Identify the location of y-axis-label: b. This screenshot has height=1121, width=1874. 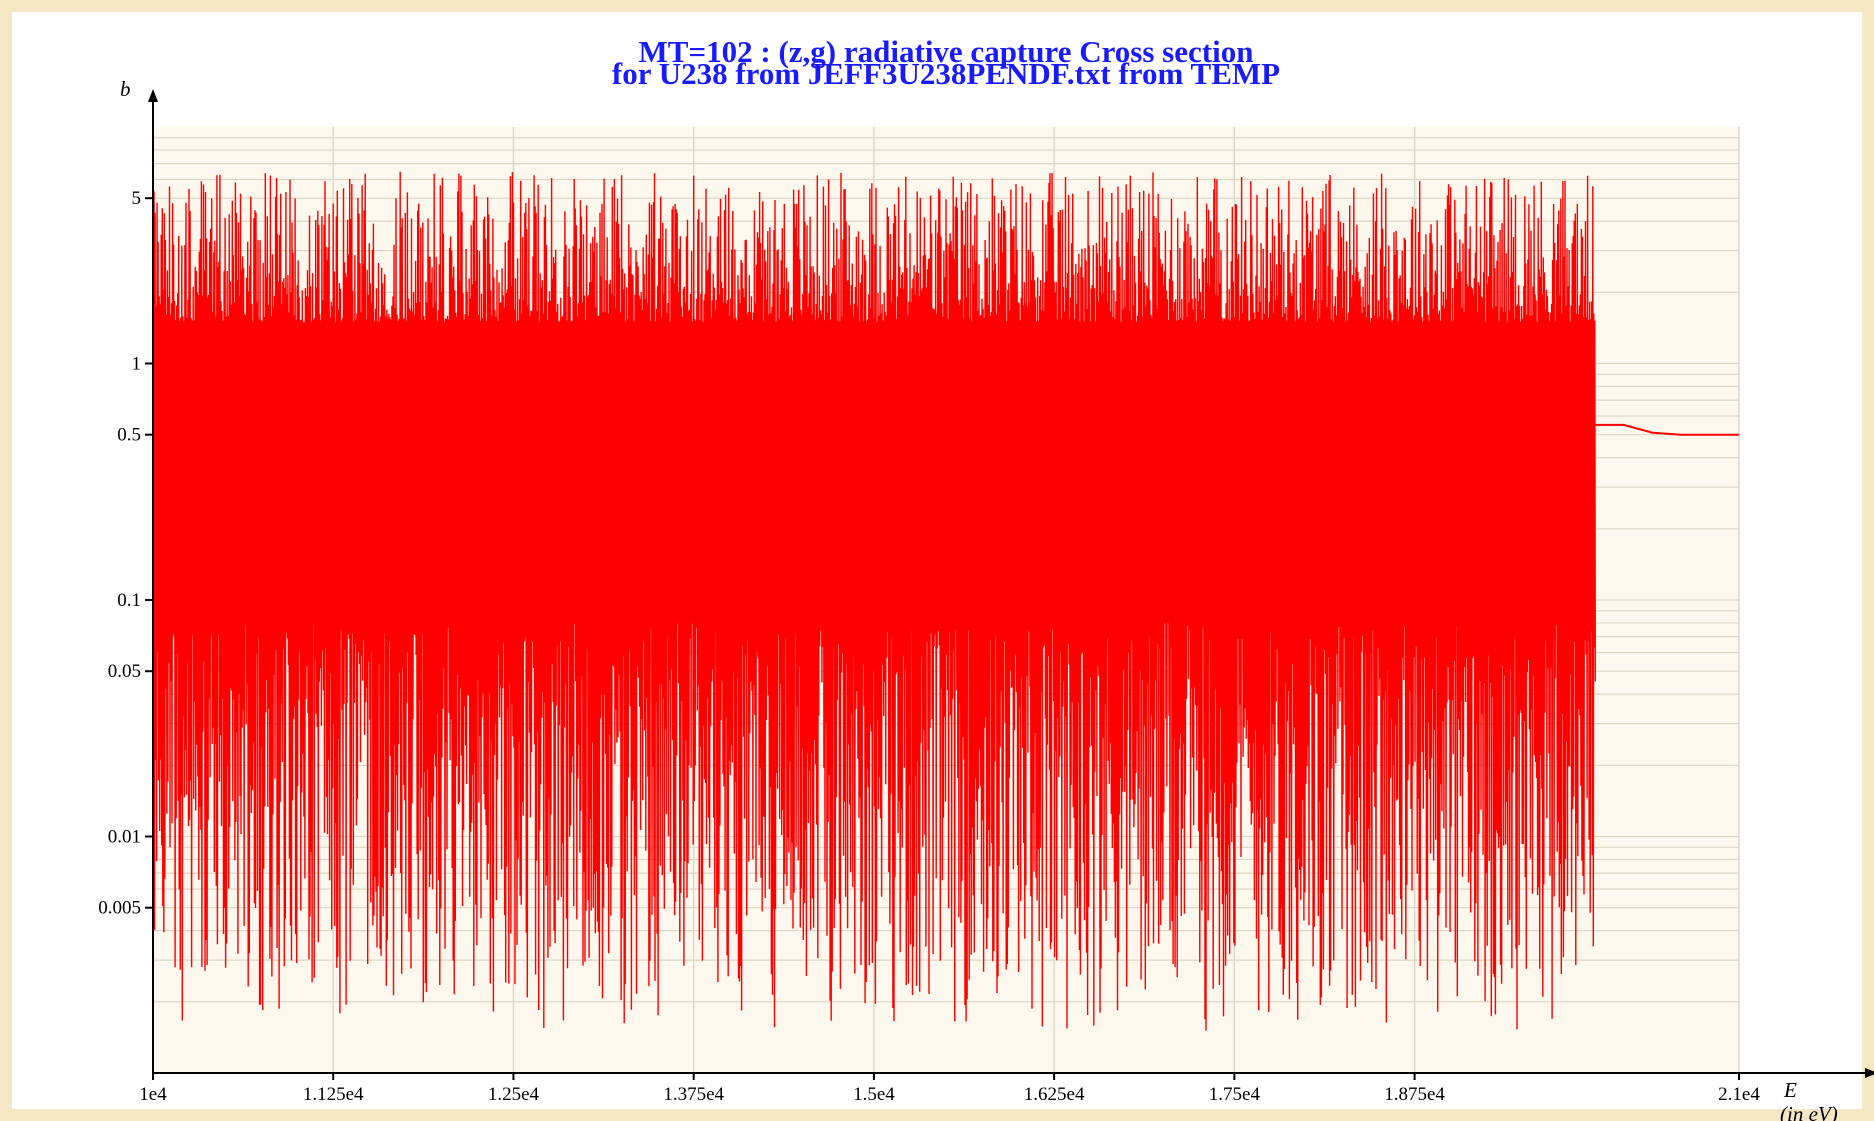
(125, 89).